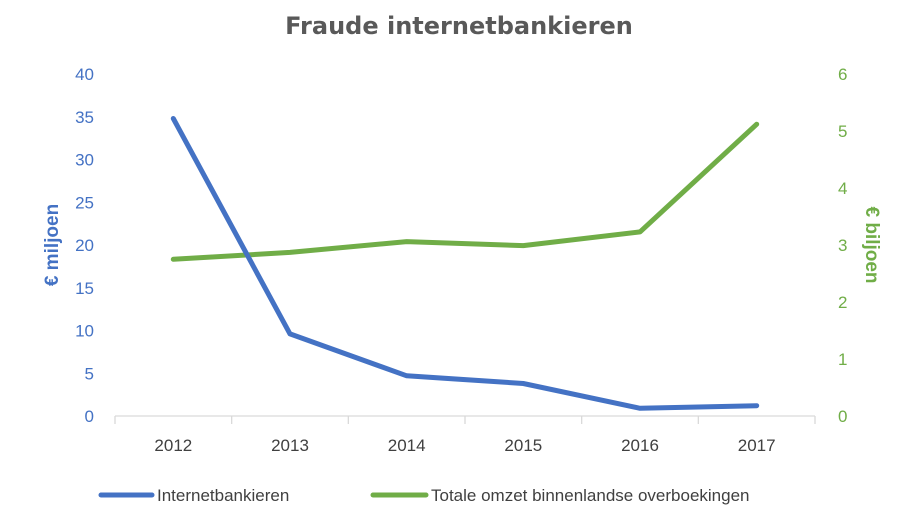 This screenshot has height=517, width=920. What do you see at coordinates (842, 131) in the screenshot?
I see `y-right-tick-label: 5` at bounding box center [842, 131].